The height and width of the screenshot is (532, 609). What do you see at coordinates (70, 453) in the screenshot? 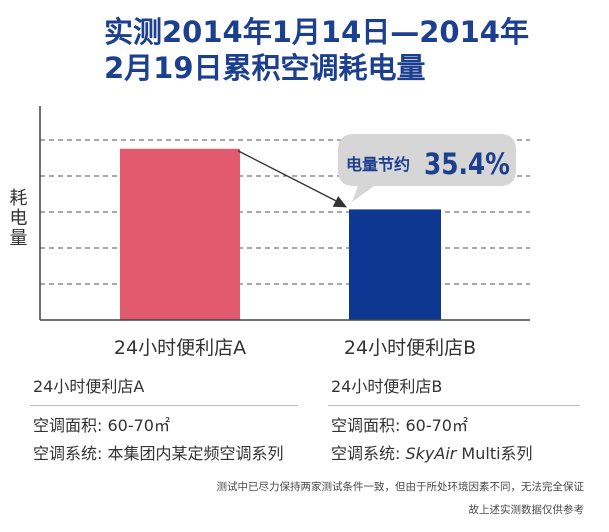
I see `store-a-system-label: 空调系统:` at bounding box center [70, 453].